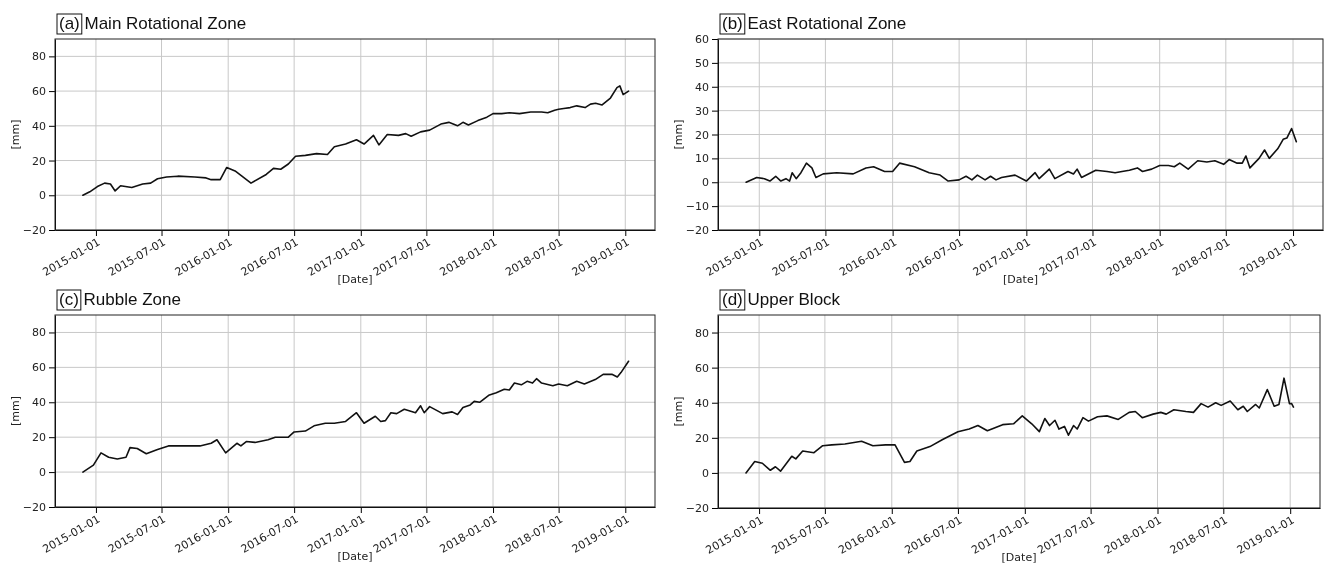 This screenshot has height=574, width=1326. Describe the element at coordinates (702, 159) in the screenshot. I see `y-tick-label: 10` at that location.